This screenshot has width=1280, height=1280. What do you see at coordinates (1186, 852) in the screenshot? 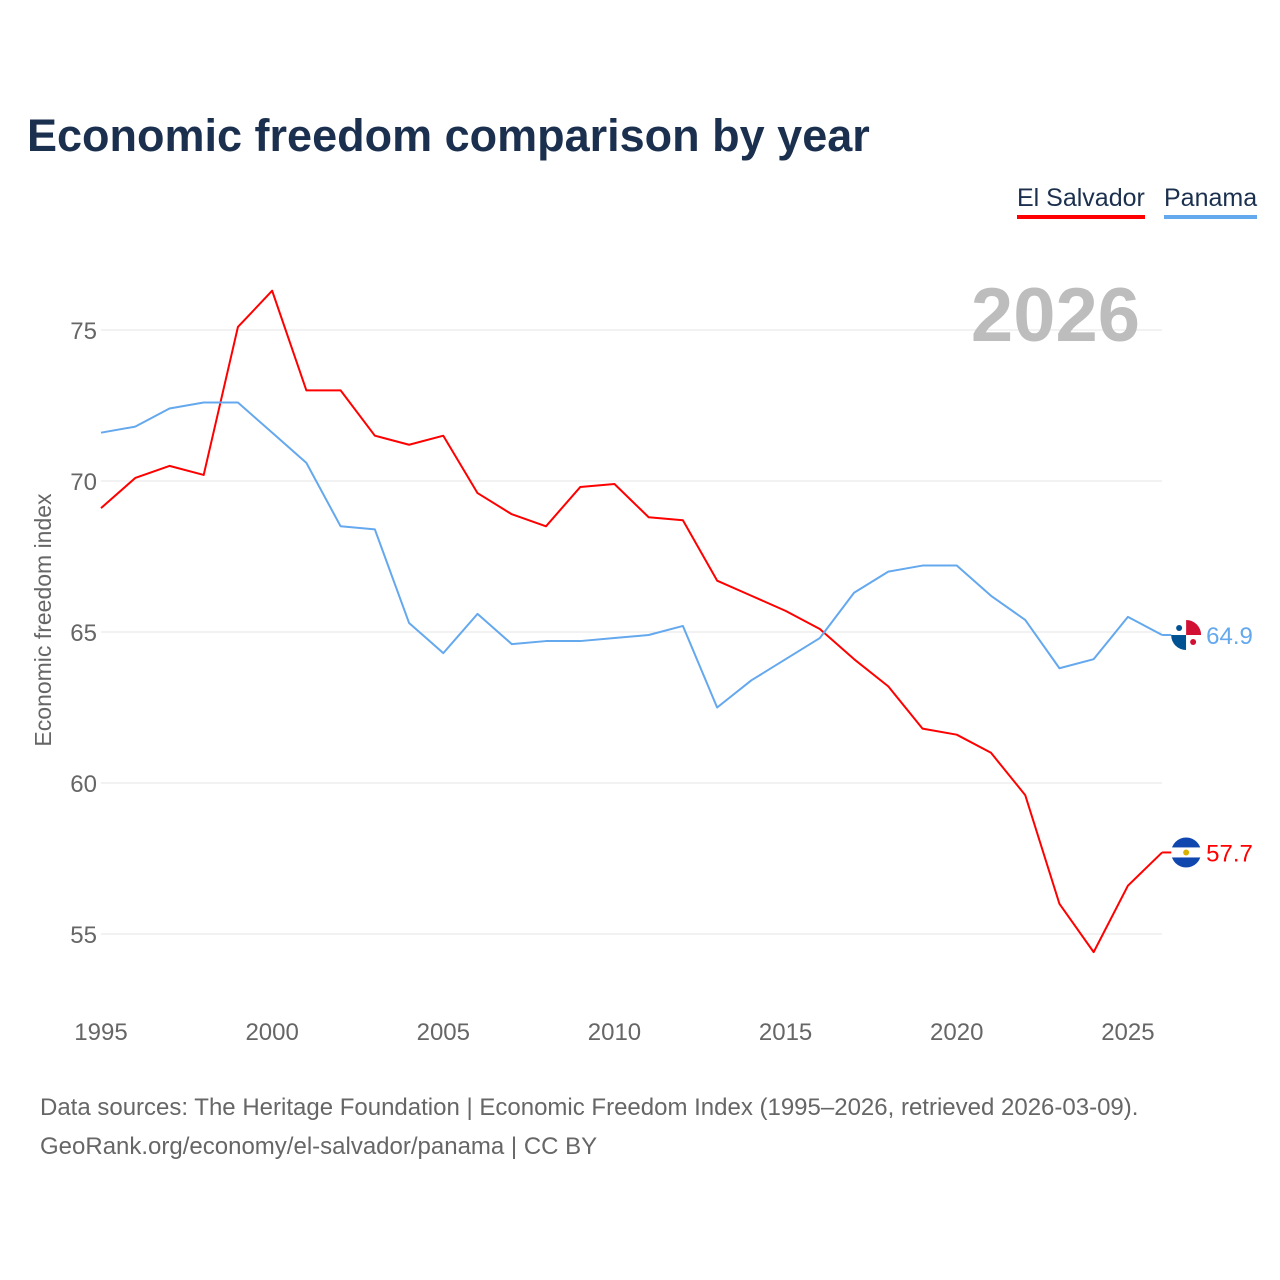
I see `el-salvador-flag-icon` at bounding box center [1186, 852].